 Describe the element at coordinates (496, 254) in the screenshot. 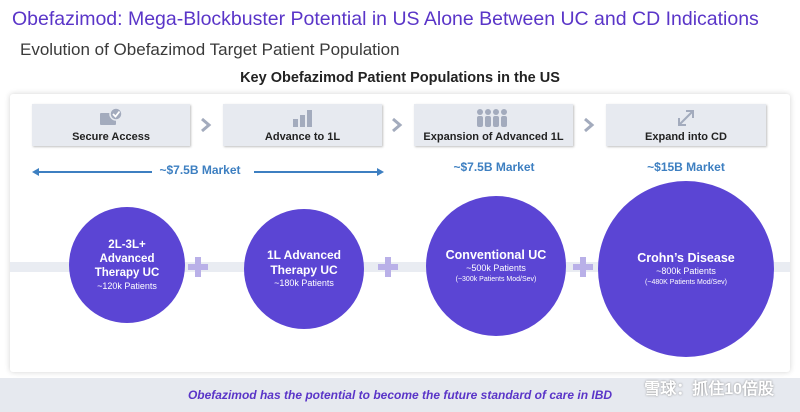

I see `circle-title: Conventional UC` at that location.